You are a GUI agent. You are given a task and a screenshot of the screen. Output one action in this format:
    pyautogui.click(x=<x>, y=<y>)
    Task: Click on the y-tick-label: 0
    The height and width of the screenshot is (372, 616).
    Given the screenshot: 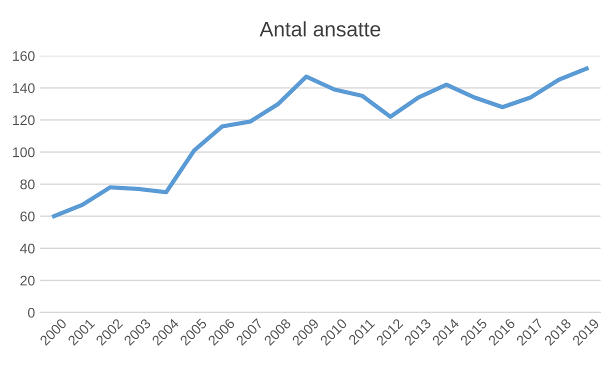 What is the action you would take?
    pyautogui.click(x=31, y=313)
    